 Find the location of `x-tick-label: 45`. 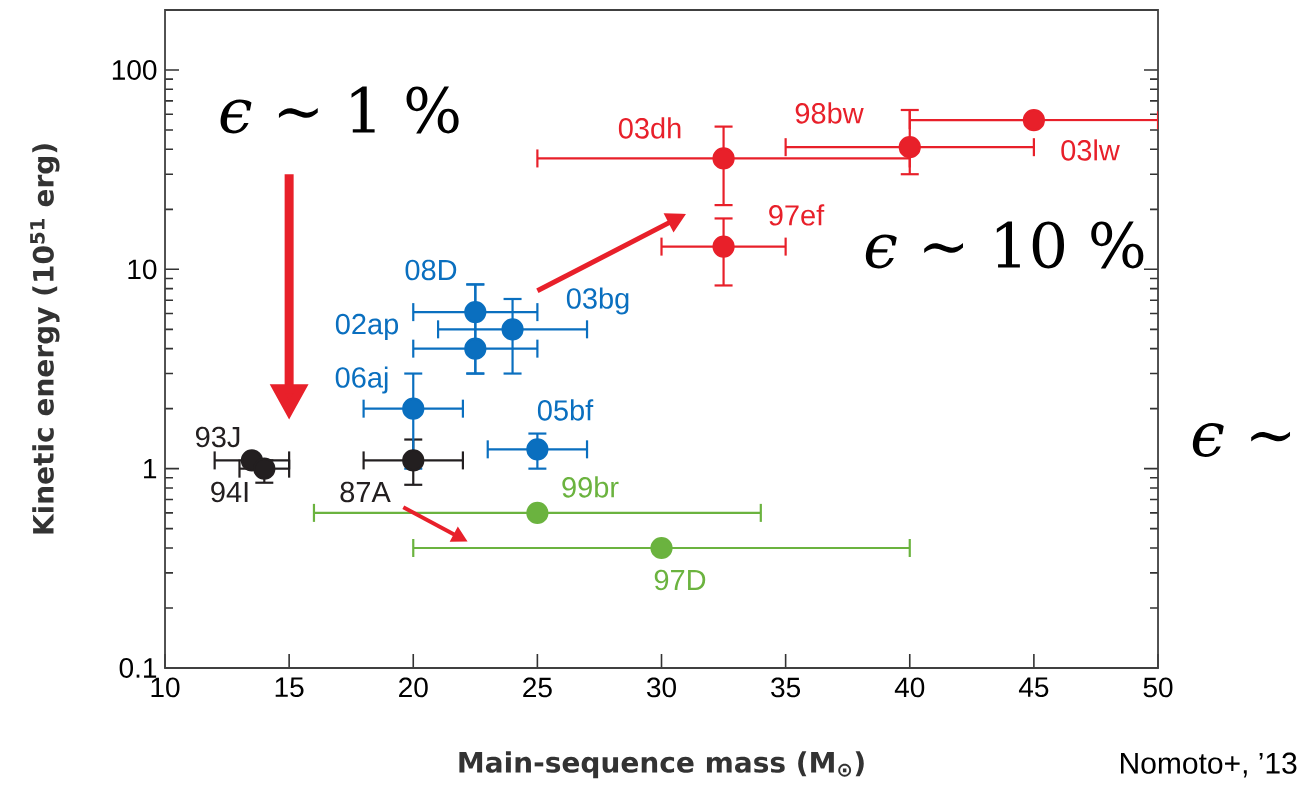

x-tick-label: 45 is located at coordinates (1033, 687).